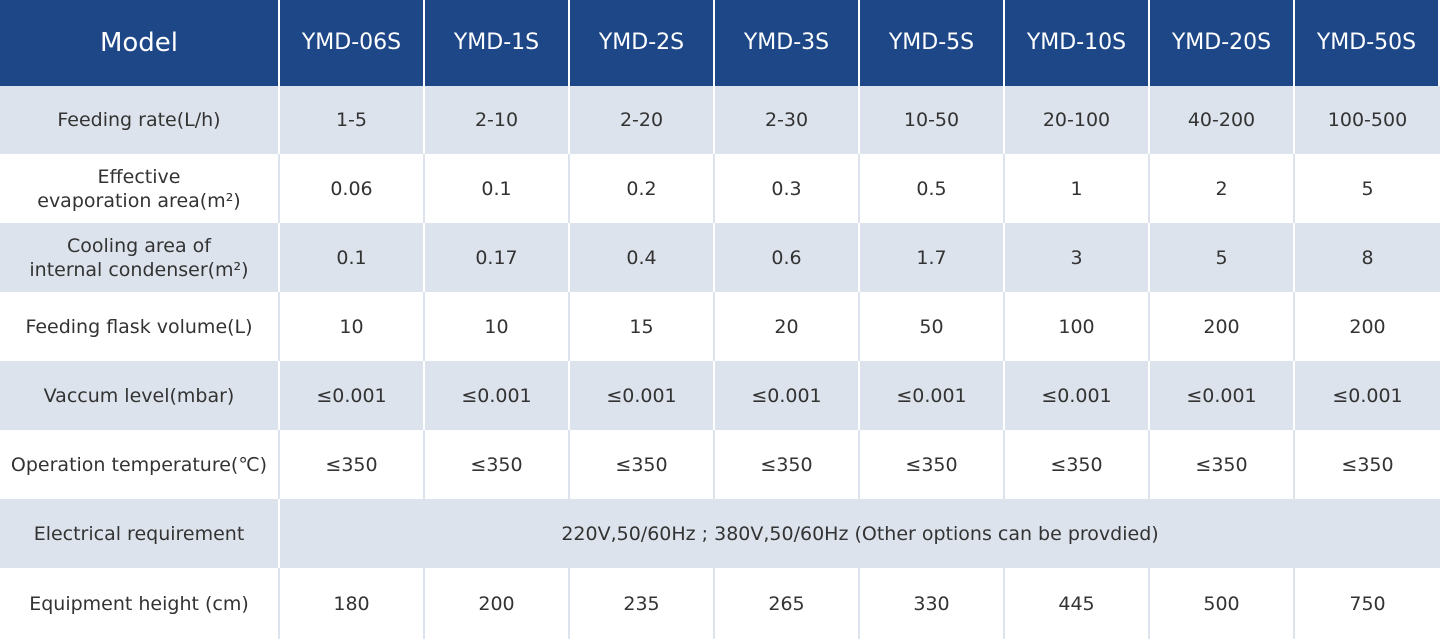 The image size is (1440, 639). I want to click on cell-value: 0.5, so click(931, 188).